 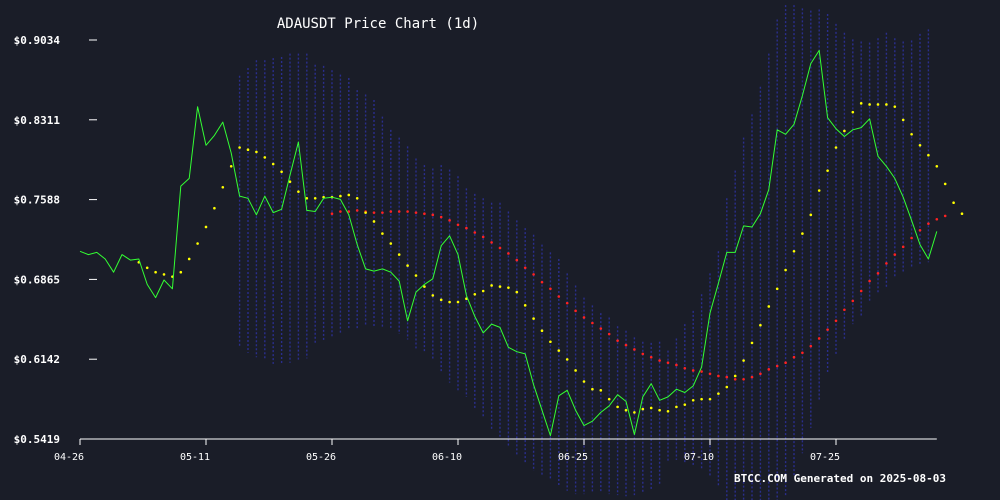 What do you see at coordinates (321, 457) in the screenshot?
I see `x-tick-label: 05-26` at bounding box center [321, 457].